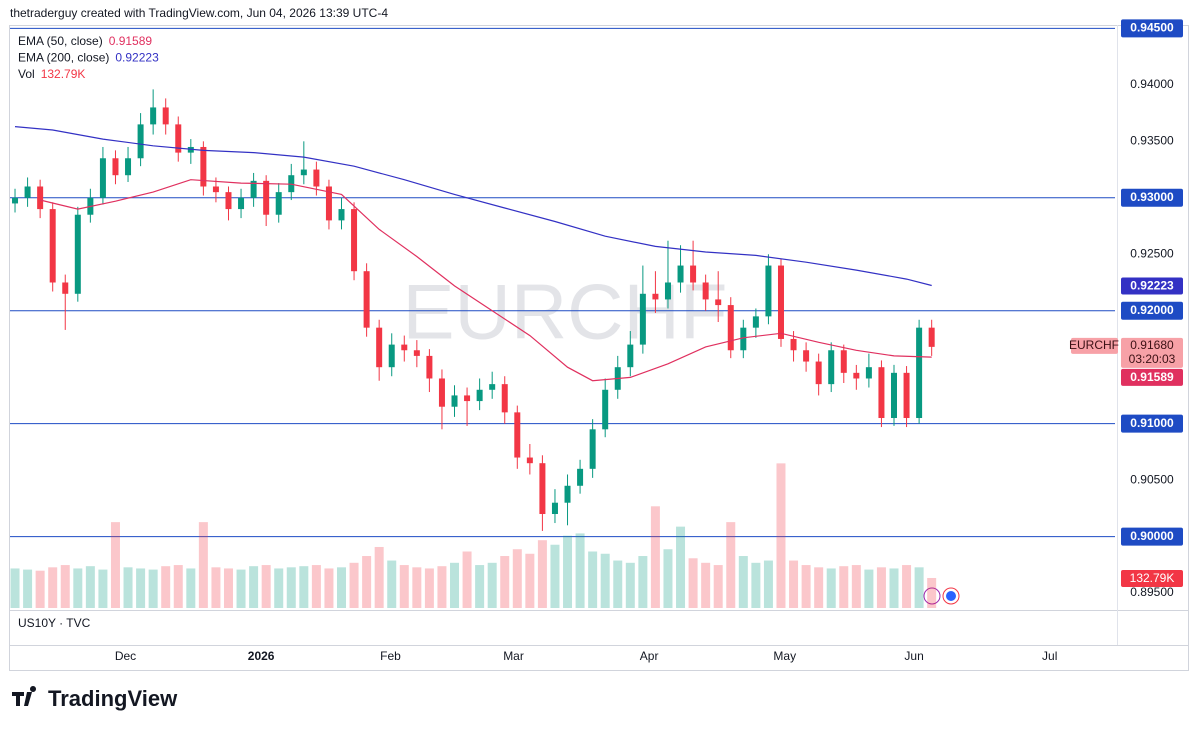 This screenshot has width=1198, height=731. Describe the element at coordinates (1152, 592) in the screenshot. I see `y-tick-label: 0.89500` at that location.